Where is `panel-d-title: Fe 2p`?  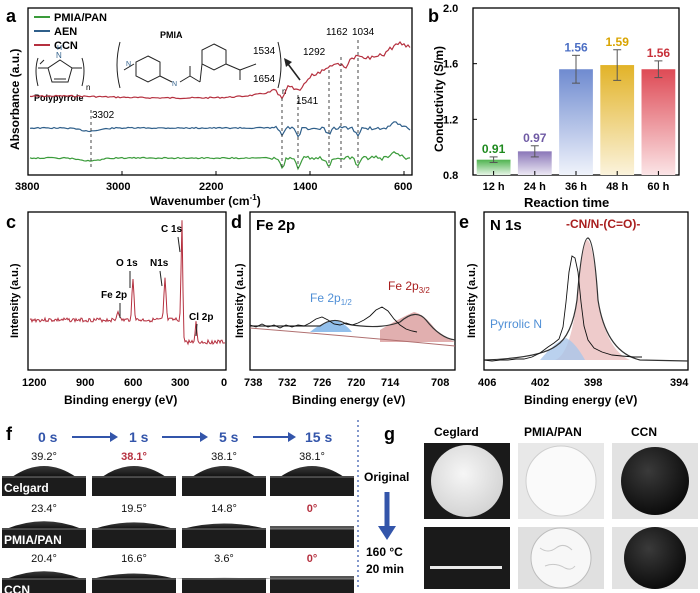 panel-d-title: Fe 2p is located at coordinates (275, 225).